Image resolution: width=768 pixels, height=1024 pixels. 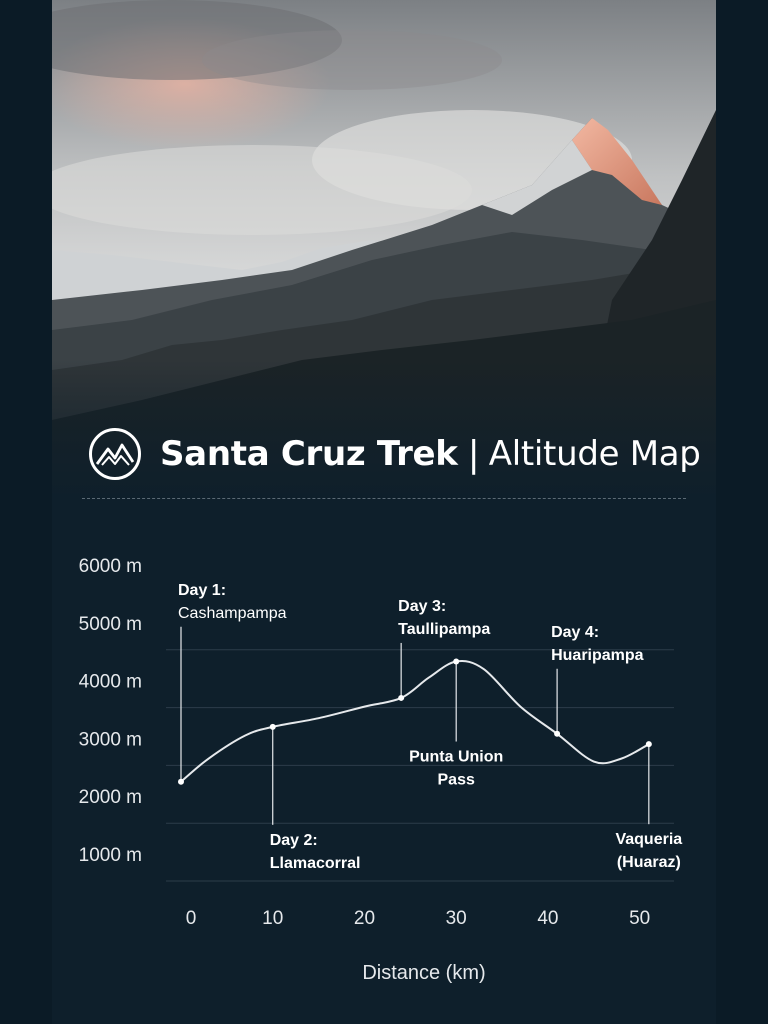 I want to click on page-subtitle: Altitude Map, so click(x=594, y=454).